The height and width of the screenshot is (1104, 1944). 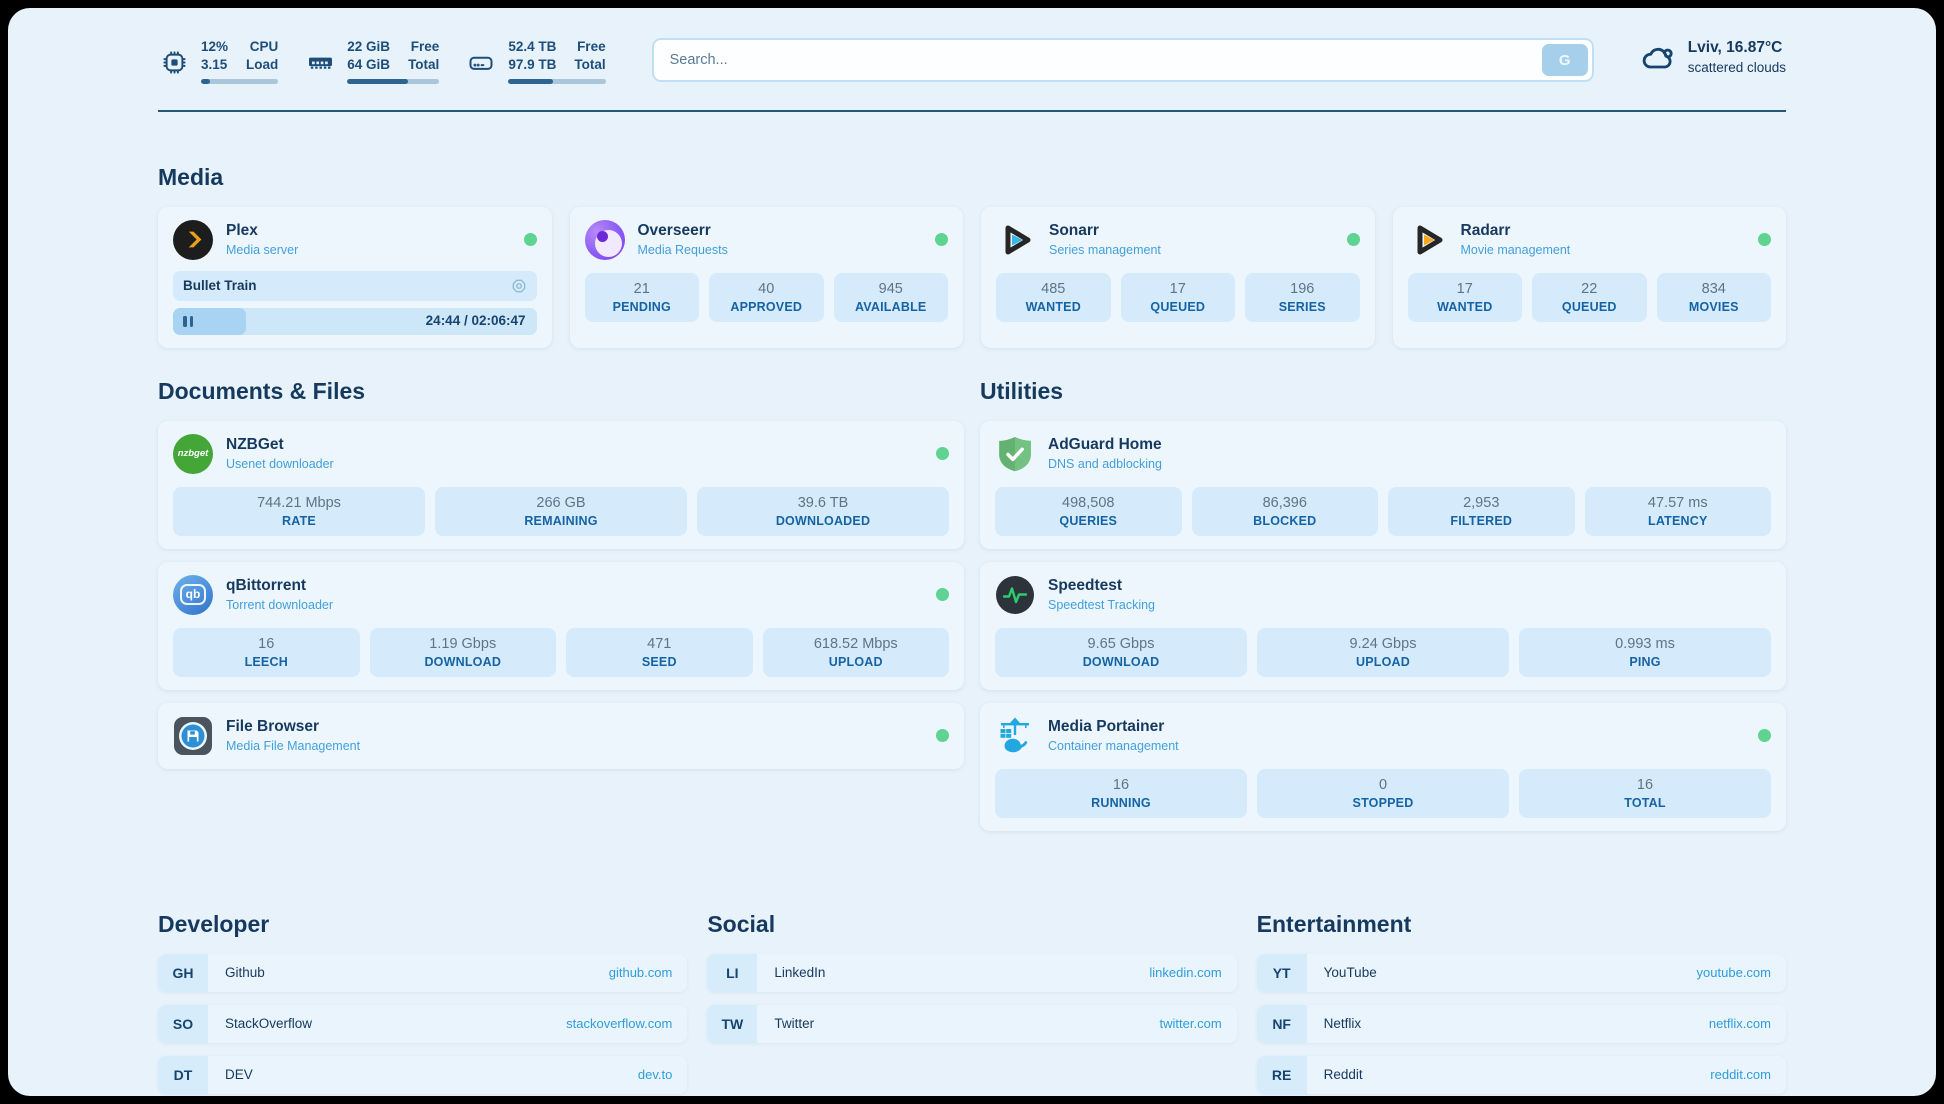 What do you see at coordinates (604, 239) in the screenshot?
I see `overseerr-icon` at bounding box center [604, 239].